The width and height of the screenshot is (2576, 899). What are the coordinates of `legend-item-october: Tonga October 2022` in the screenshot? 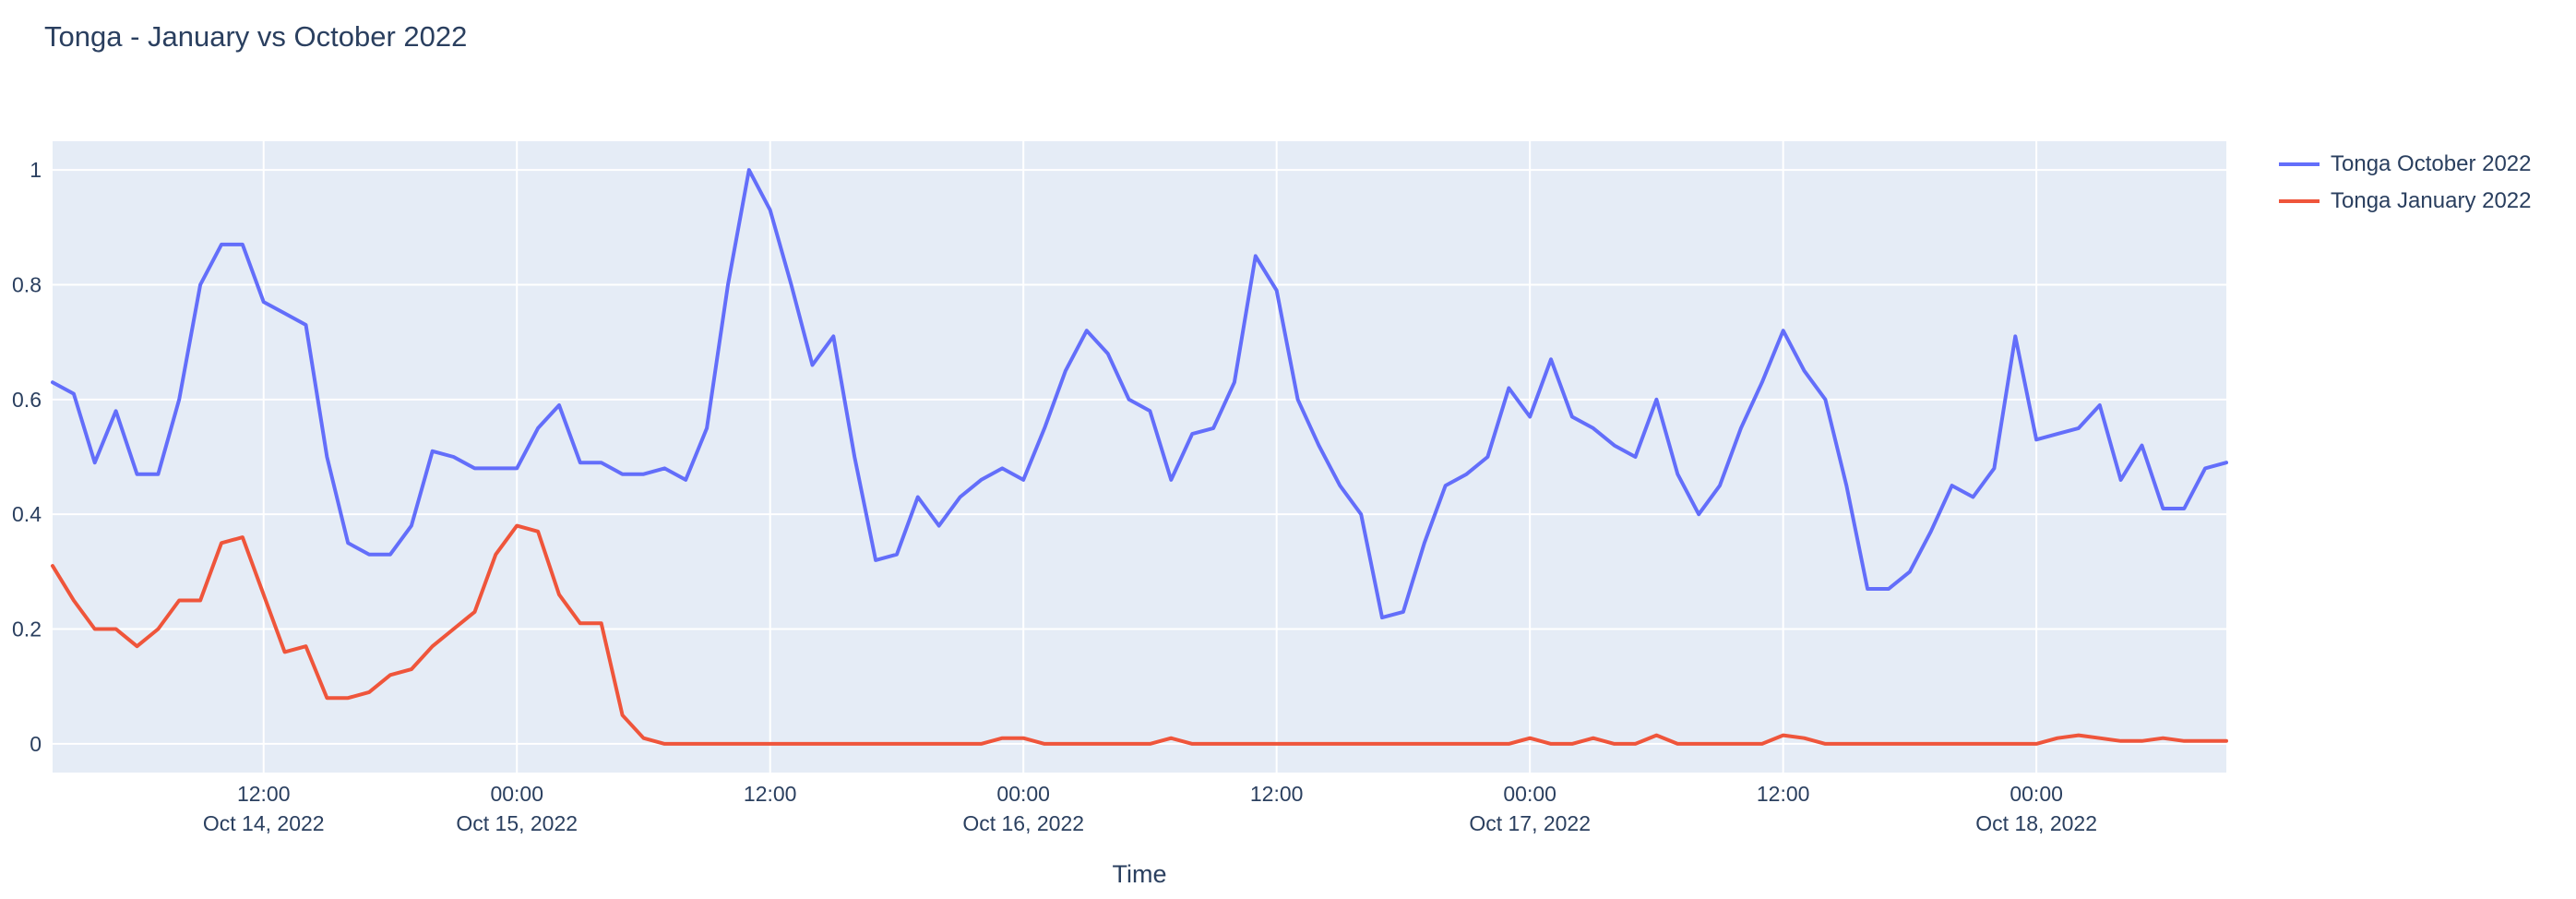 It's located at (2405, 164).